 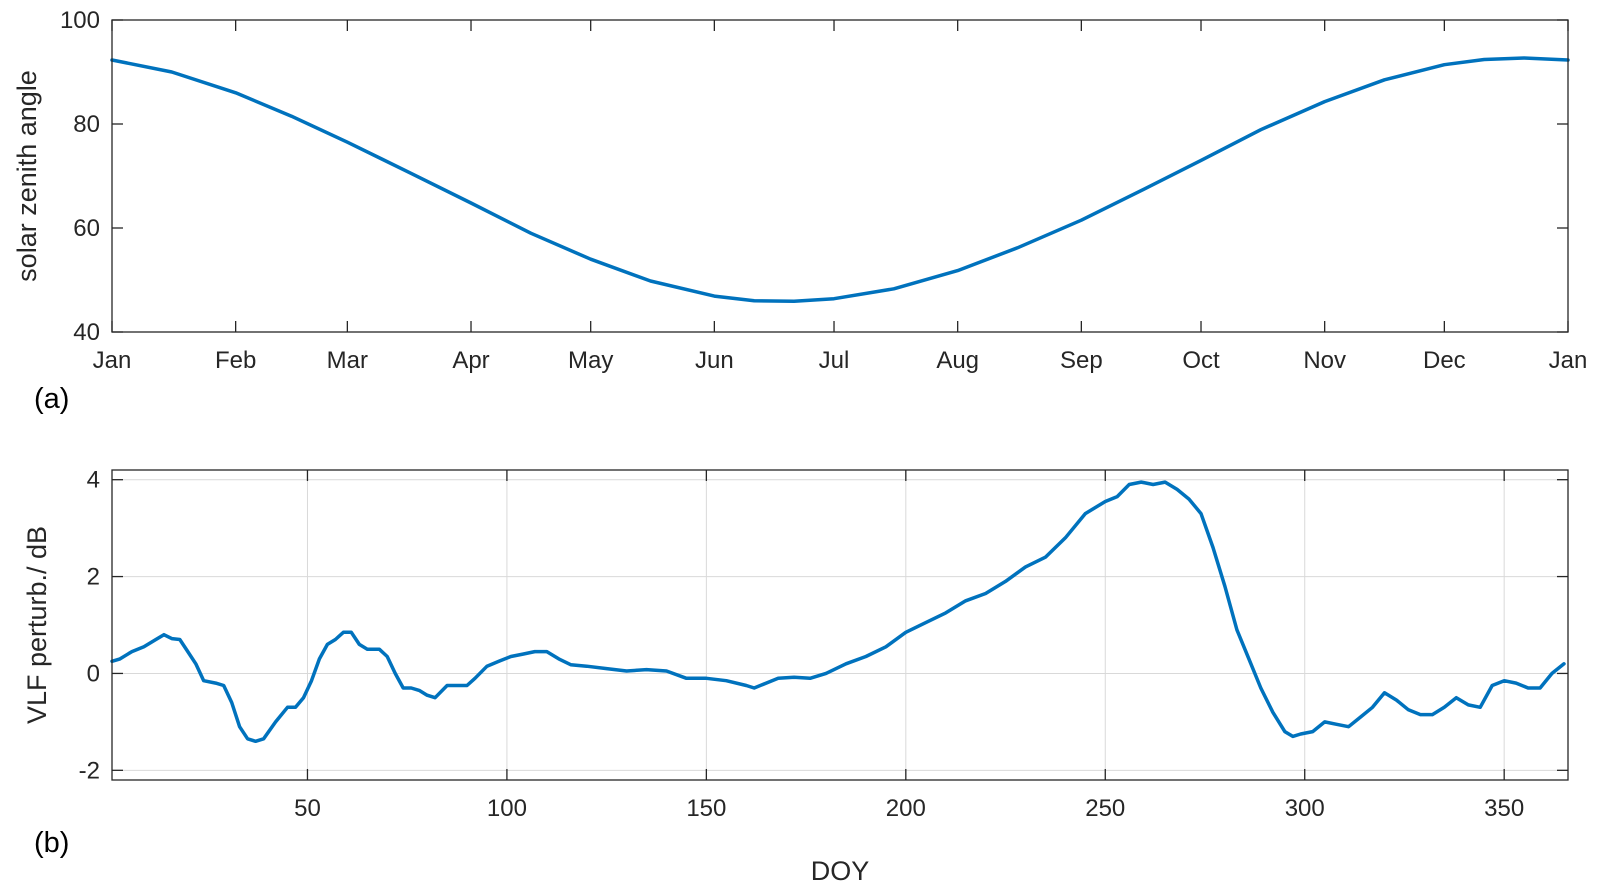 I want to click on panel-b-ytick-label: 2, so click(x=93, y=577).